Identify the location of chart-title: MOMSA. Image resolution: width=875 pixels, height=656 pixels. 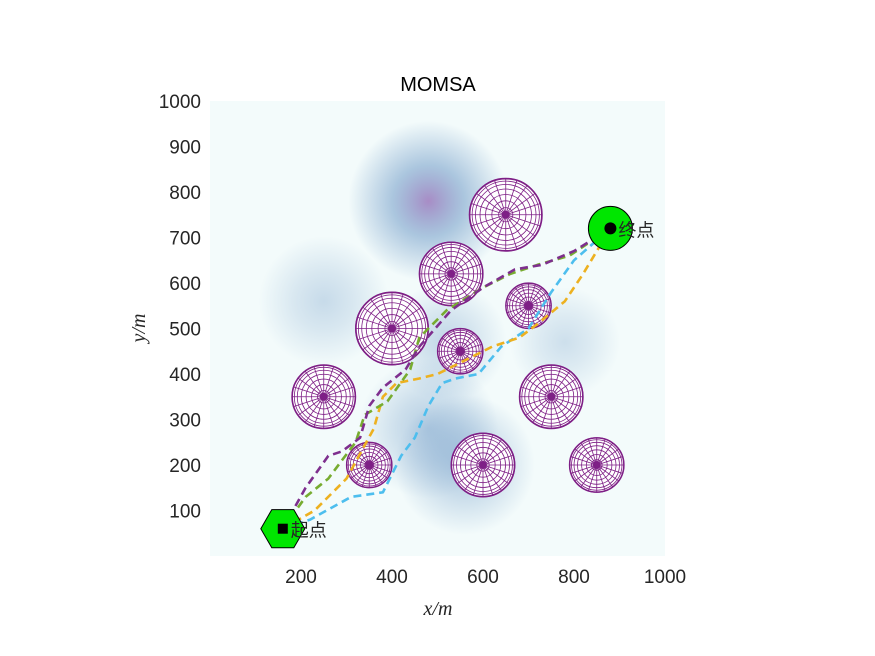
(438, 85).